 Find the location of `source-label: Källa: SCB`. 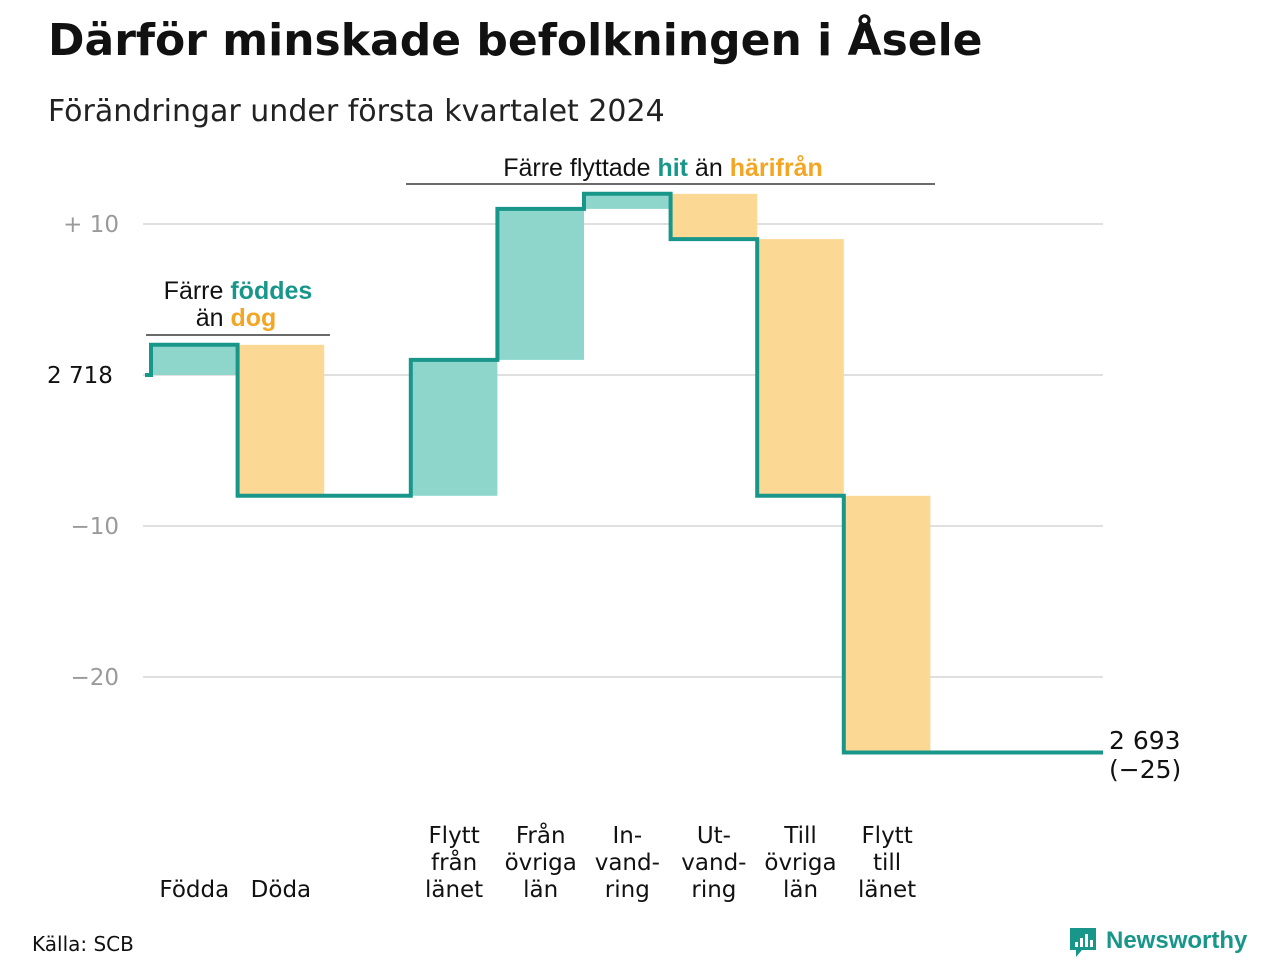

source-label: Källa: SCB is located at coordinates (83, 944).